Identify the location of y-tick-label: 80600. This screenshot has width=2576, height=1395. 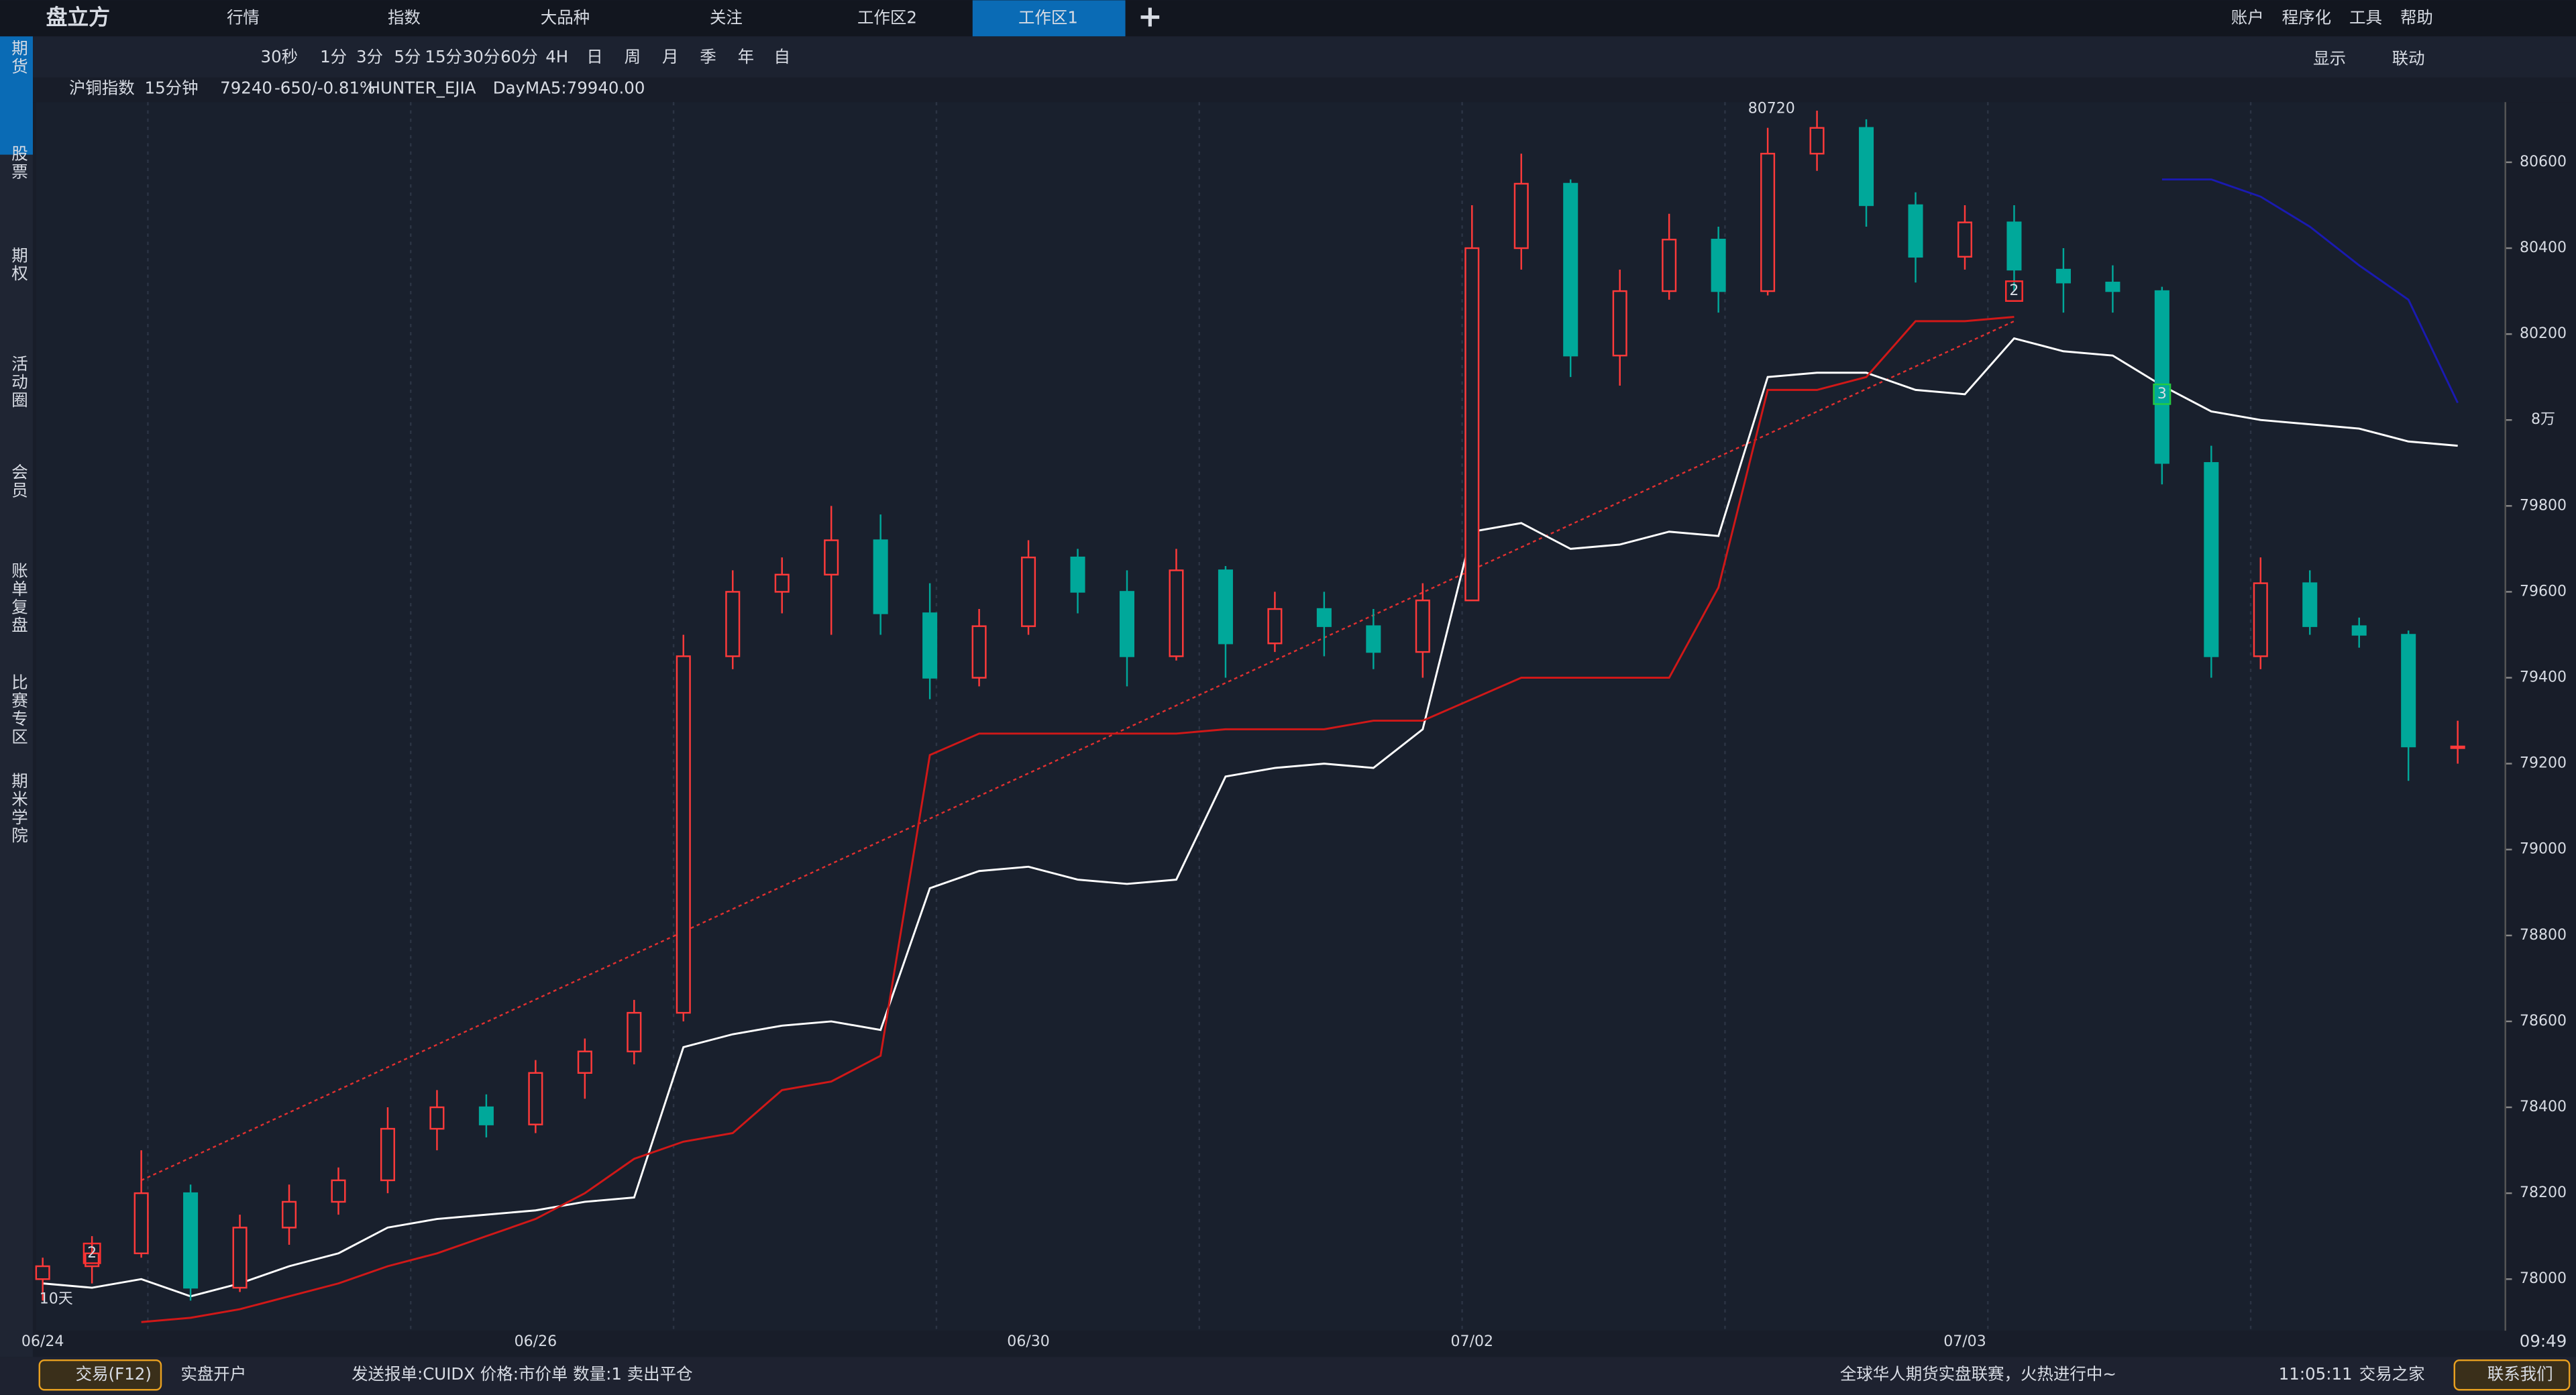
(2543, 162).